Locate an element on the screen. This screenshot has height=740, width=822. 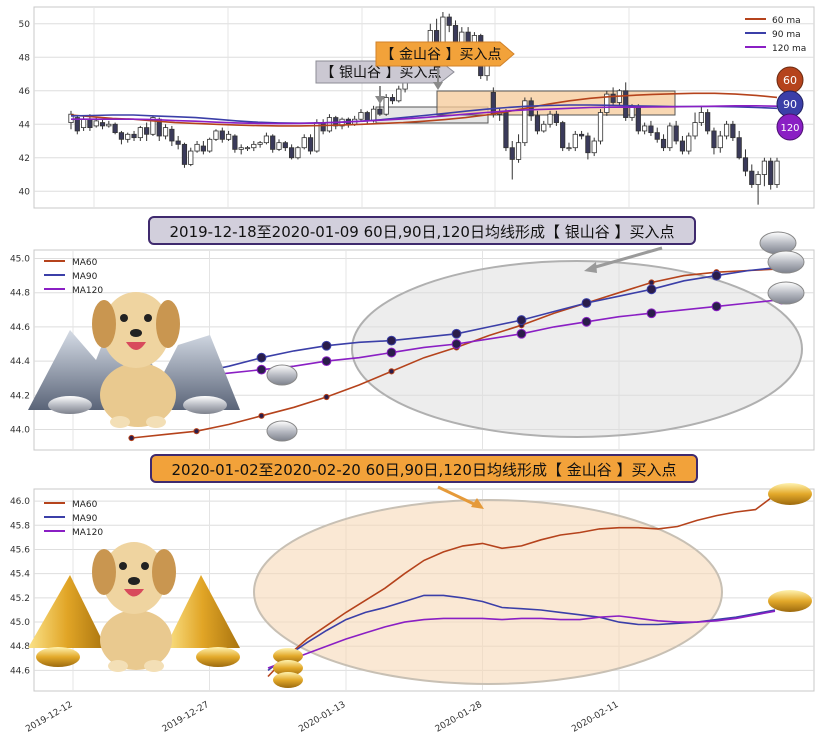
gold-y-tick-label: 45.4 is located at coordinates (20, 575).